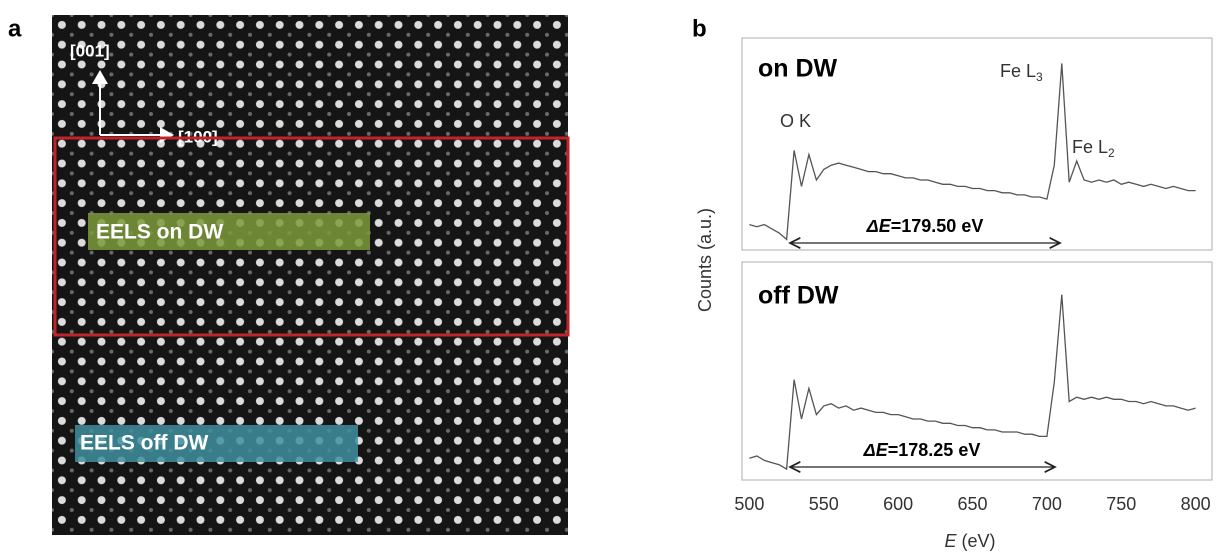  What do you see at coordinates (159, 232) in the screenshot?
I see `region-label: EELS on DW` at bounding box center [159, 232].